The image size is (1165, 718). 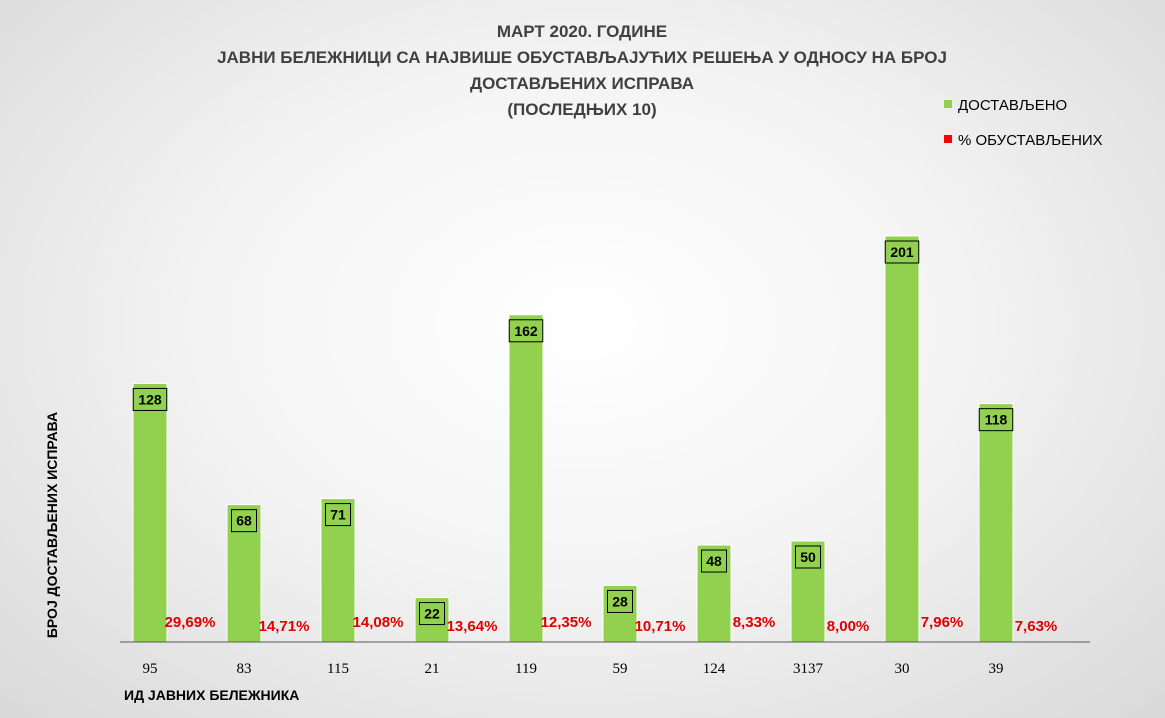 I want to click on x-tick-83: 83, so click(x=244, y=669).